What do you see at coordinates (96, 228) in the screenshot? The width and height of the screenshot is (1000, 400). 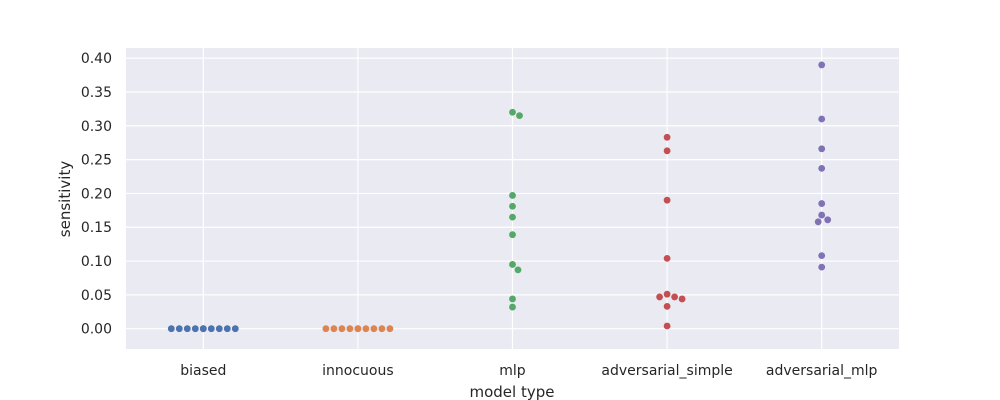 I see `y-tick-label: 0.15` at bounding box center [96, 228].